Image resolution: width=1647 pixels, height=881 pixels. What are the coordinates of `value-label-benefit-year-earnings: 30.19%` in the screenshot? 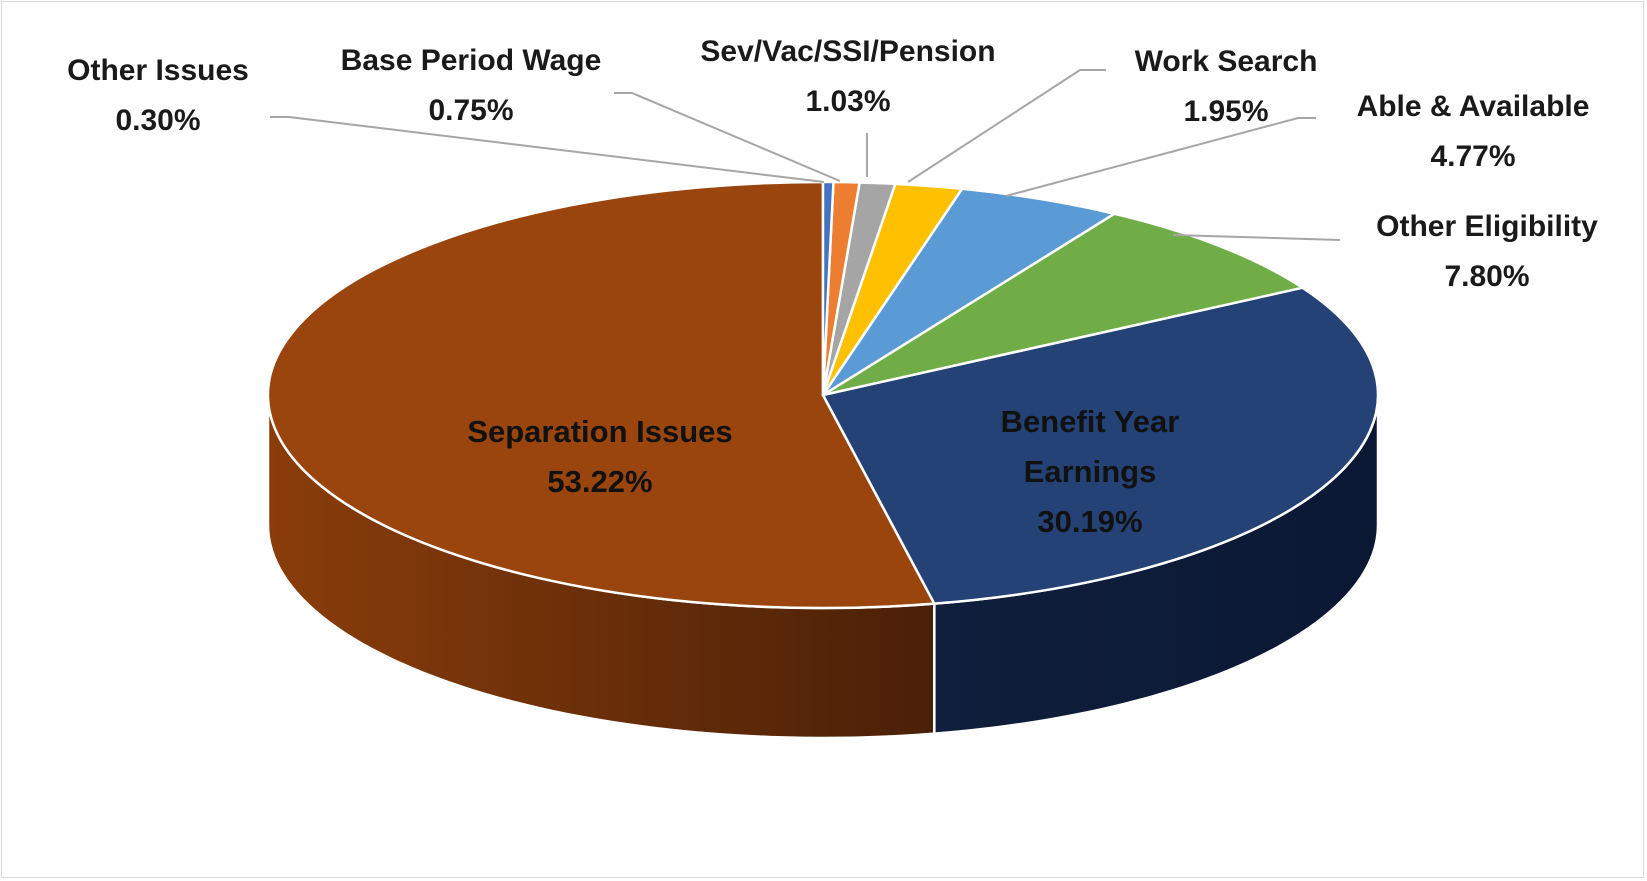 It's located at (1089, 521).